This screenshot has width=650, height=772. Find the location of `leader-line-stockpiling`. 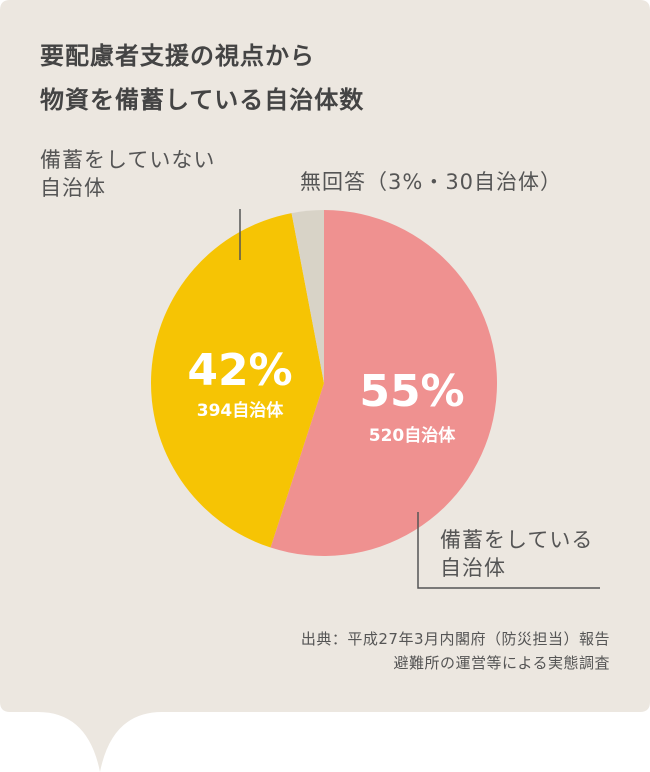

leader-line-stockpiling is located at coordinates (508, 550).